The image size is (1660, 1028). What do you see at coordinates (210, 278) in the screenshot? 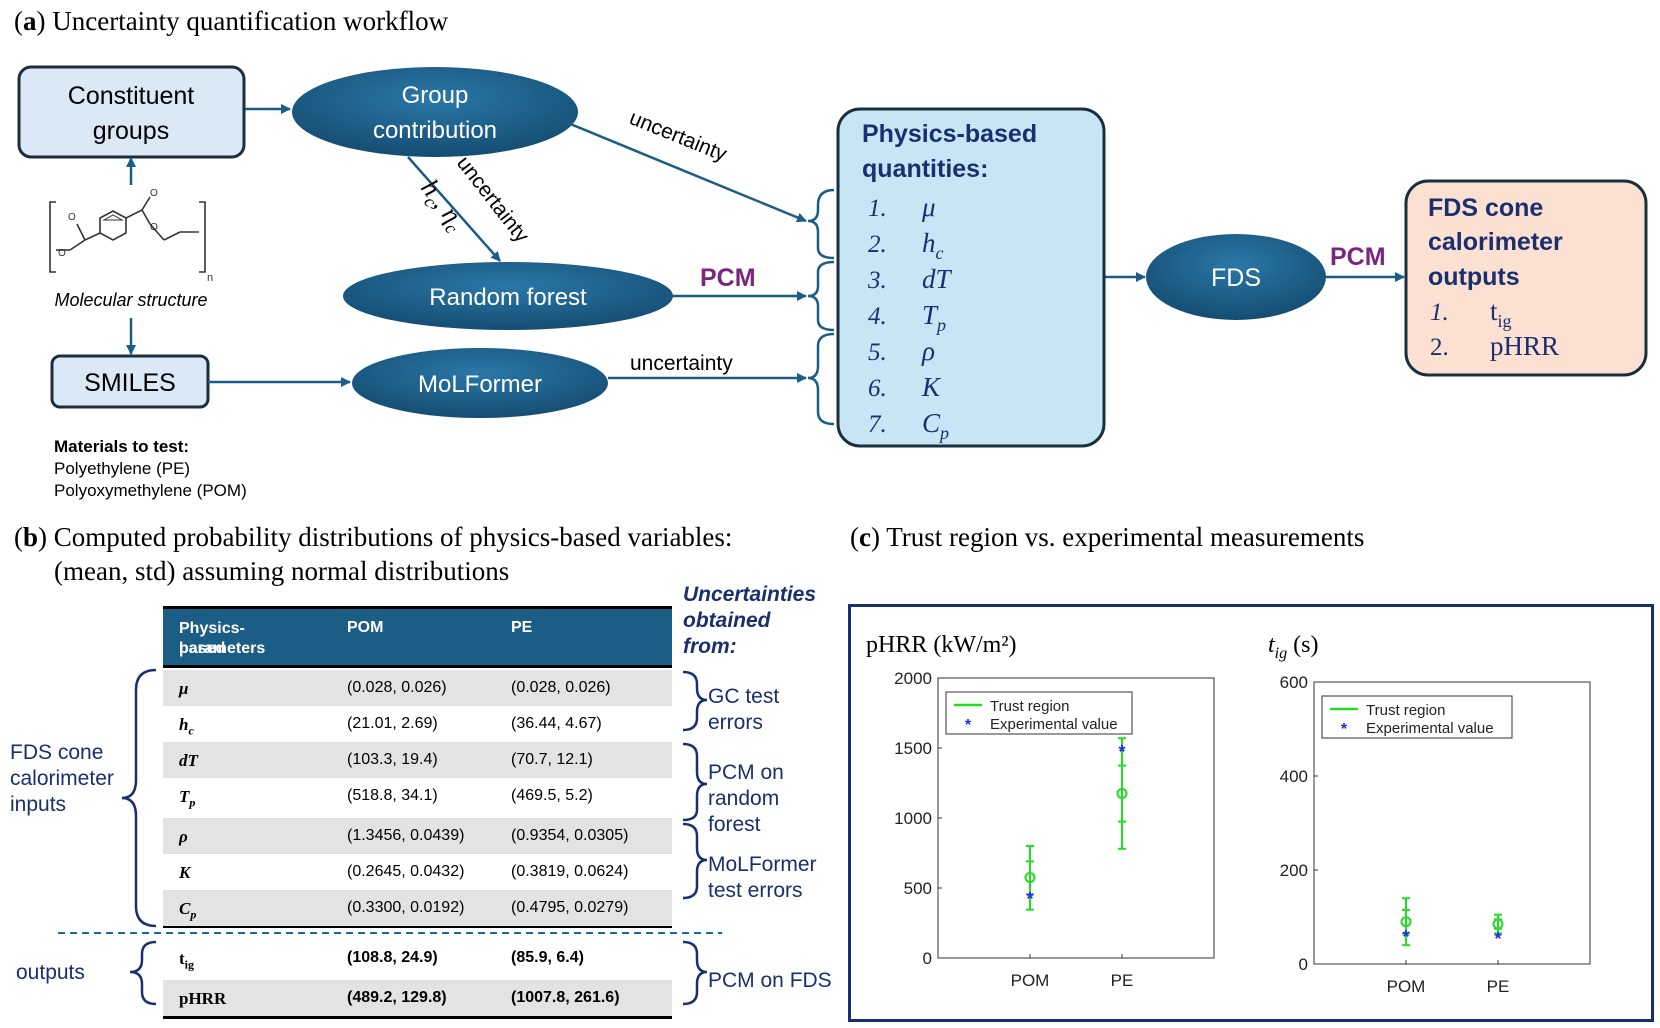
I see `svg-text: n` at bounding box center [210, 278].